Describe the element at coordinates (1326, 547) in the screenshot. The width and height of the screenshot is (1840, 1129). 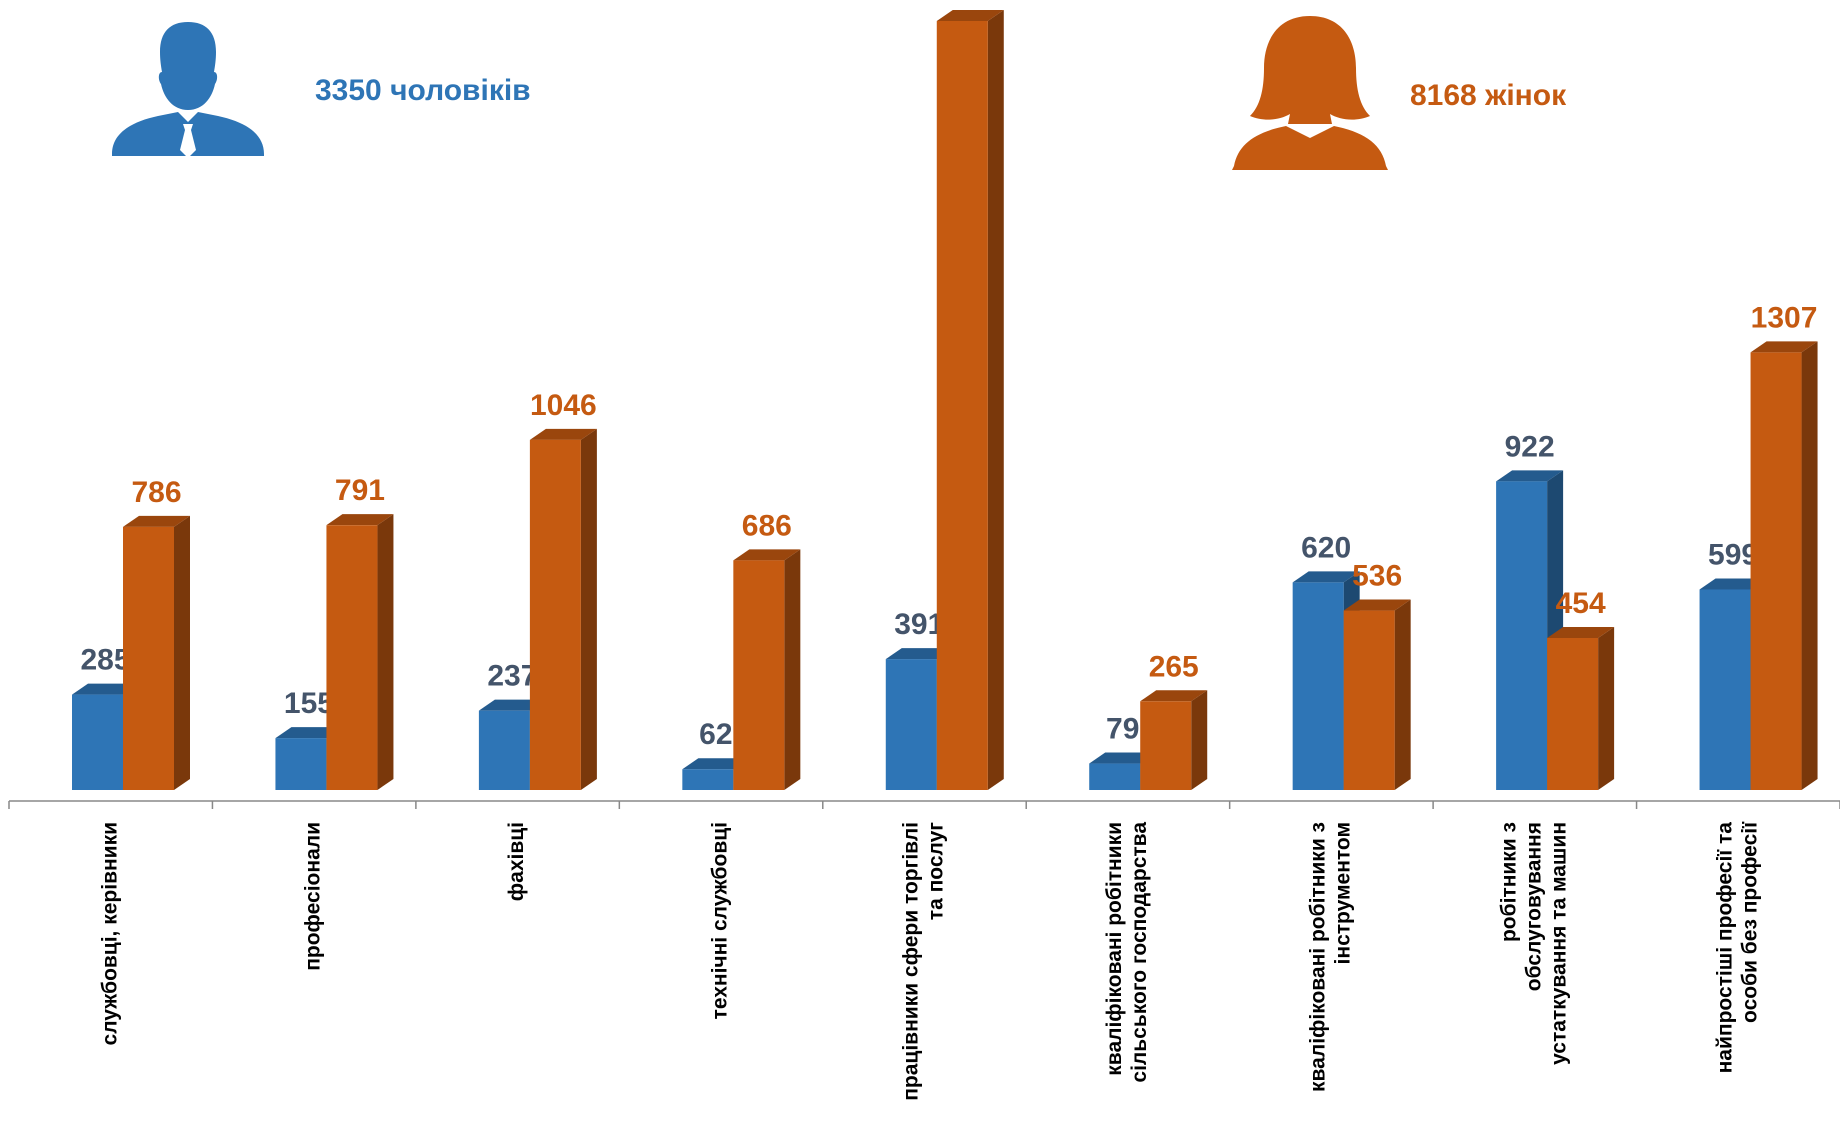
I see `value-label: 620` at that location.